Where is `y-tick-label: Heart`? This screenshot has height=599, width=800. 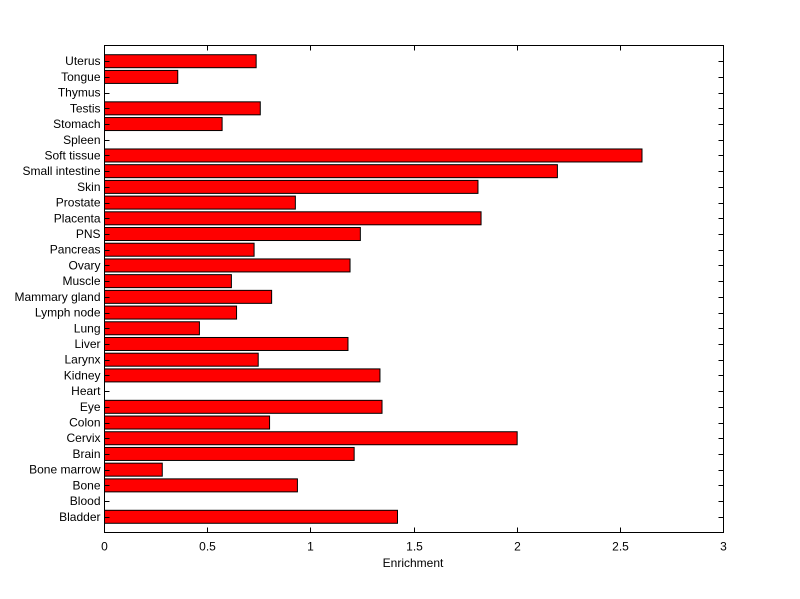 y-tick-label: Heart is located at coordinates (86, 391).